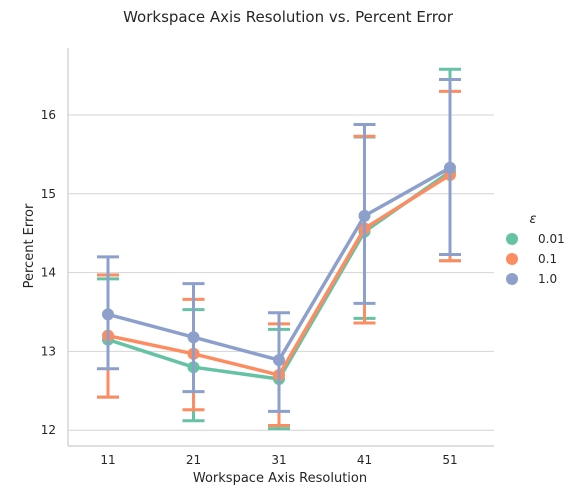  What do you see at coordinates (449, 460) in the screenshot?
I see `x-tick-label: 51` at bounding box center [449, 460].